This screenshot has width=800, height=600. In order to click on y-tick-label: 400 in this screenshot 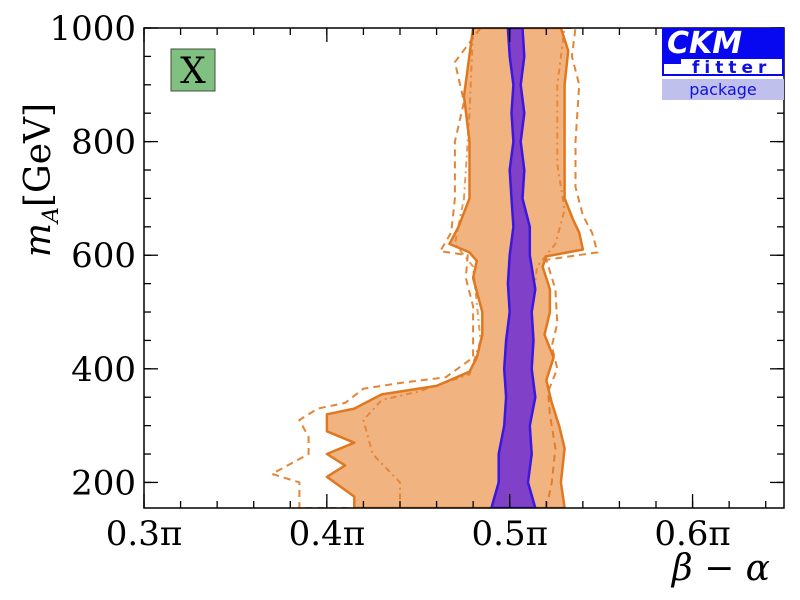, I will do `click(103, 370)`.